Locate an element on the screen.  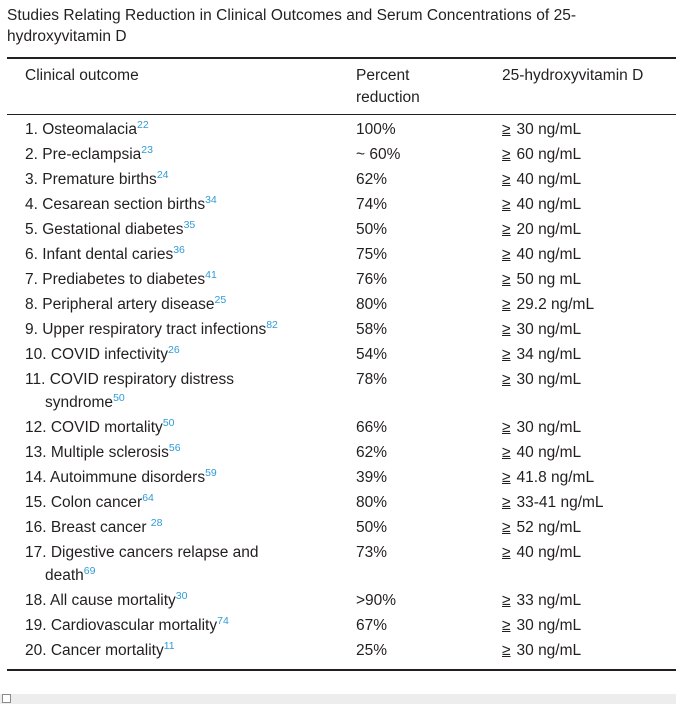
table-row: 15. Colon cancer64 80% ≥33-41 ng/mL is located at coordinates (338, 503).